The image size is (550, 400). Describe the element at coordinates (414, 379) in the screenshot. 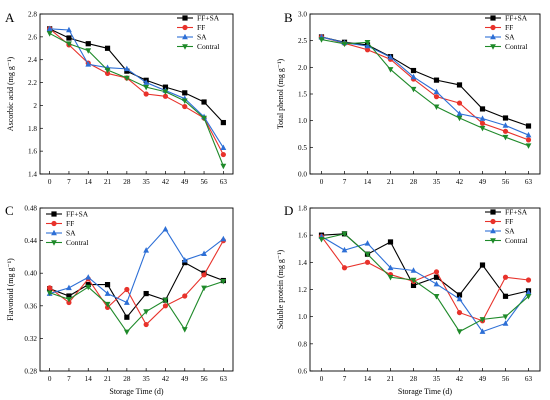

I see `x-tick-label: 28` at that location.